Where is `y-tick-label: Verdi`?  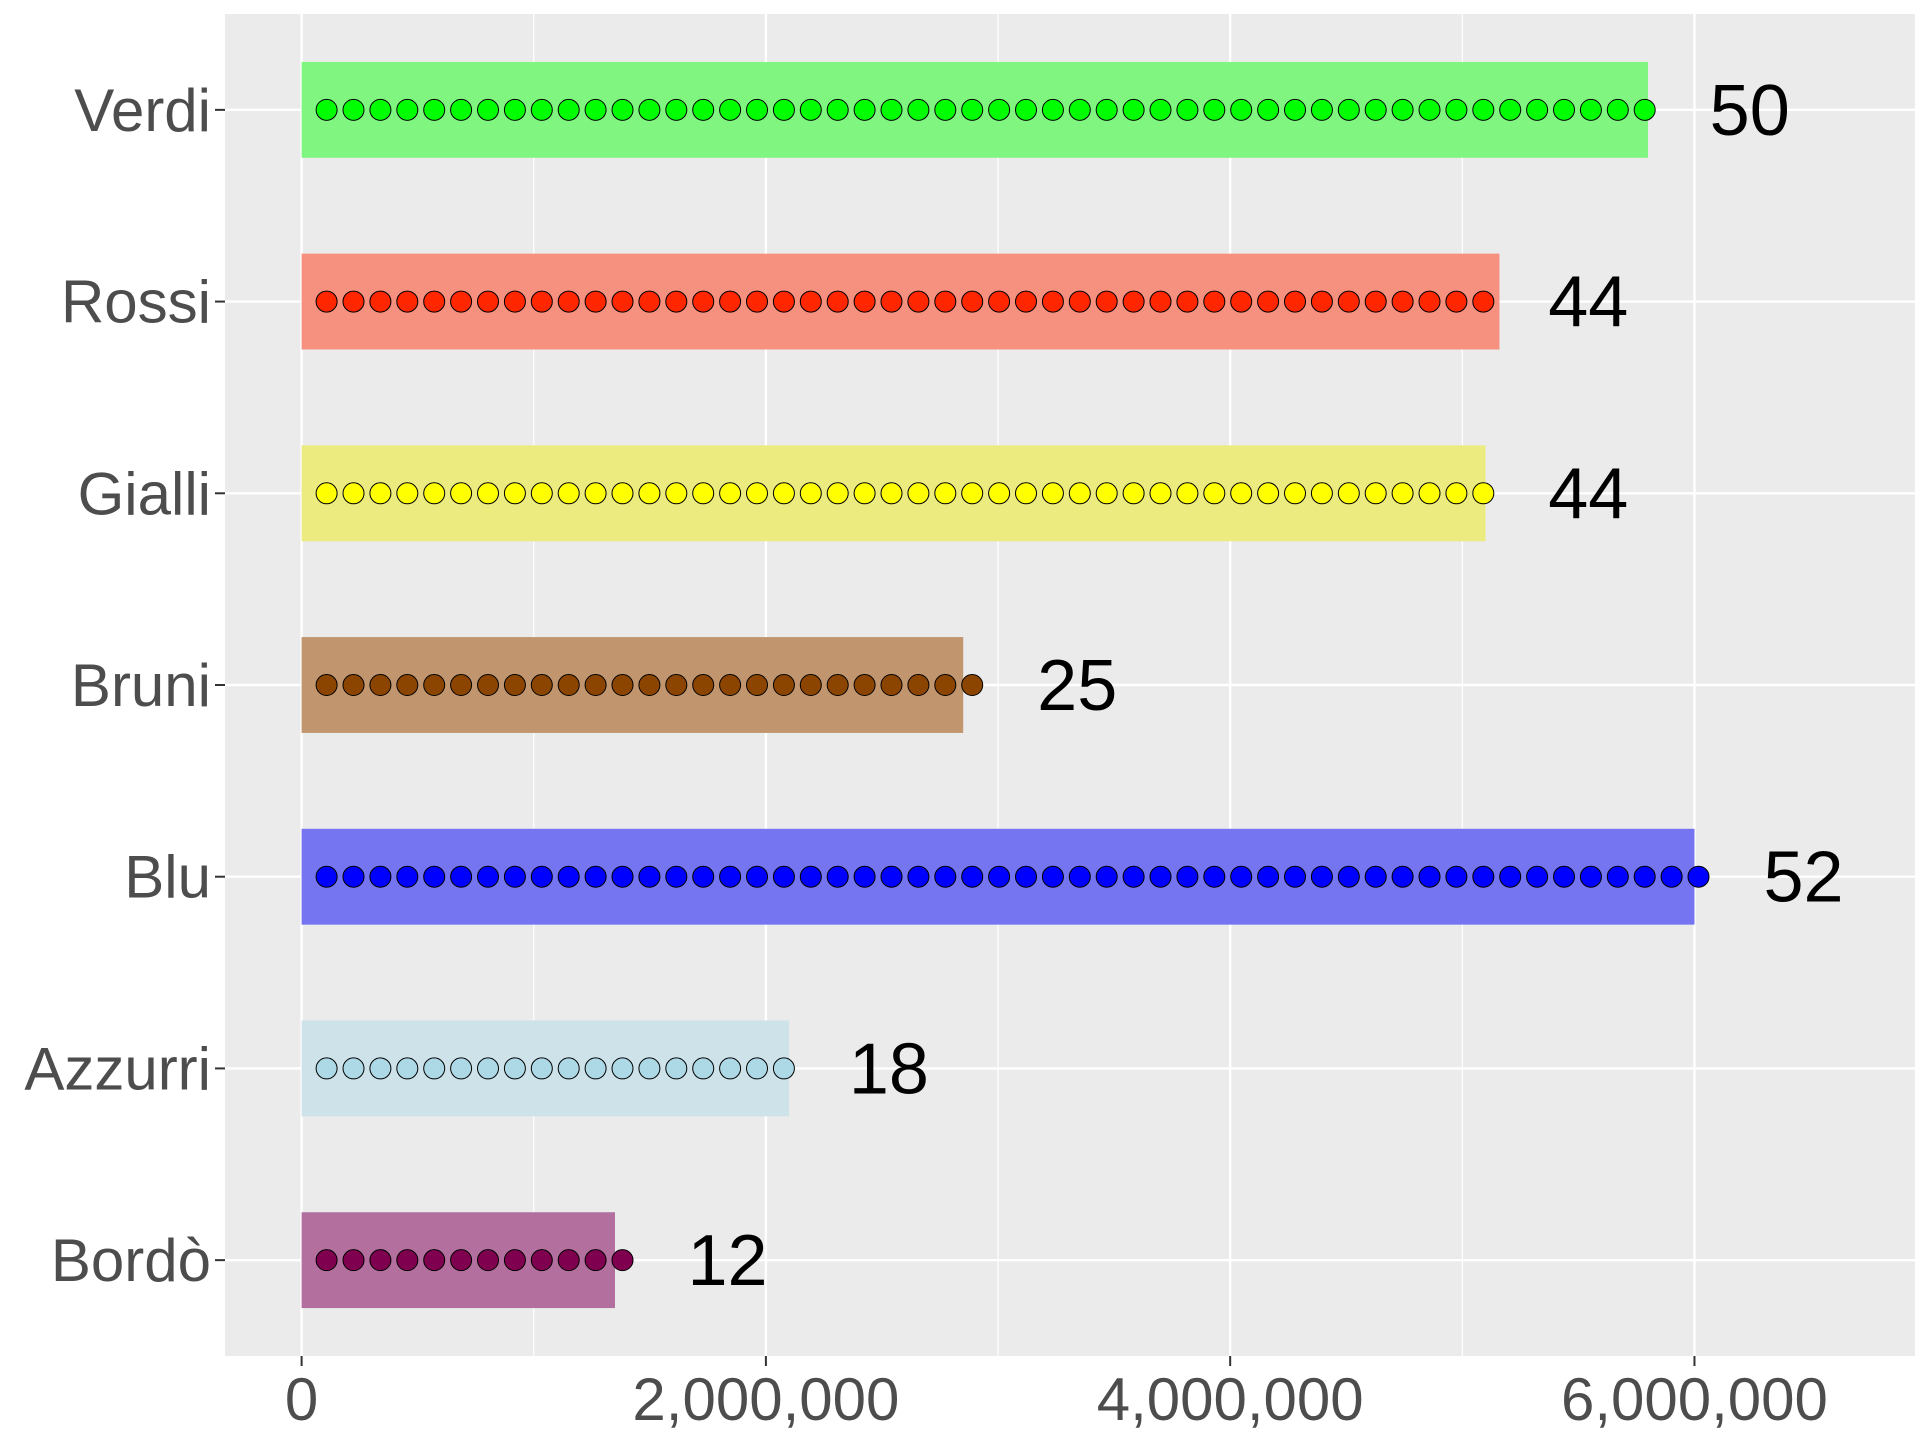
y-tick-label: Verdi is located at coordinates (142, 110).